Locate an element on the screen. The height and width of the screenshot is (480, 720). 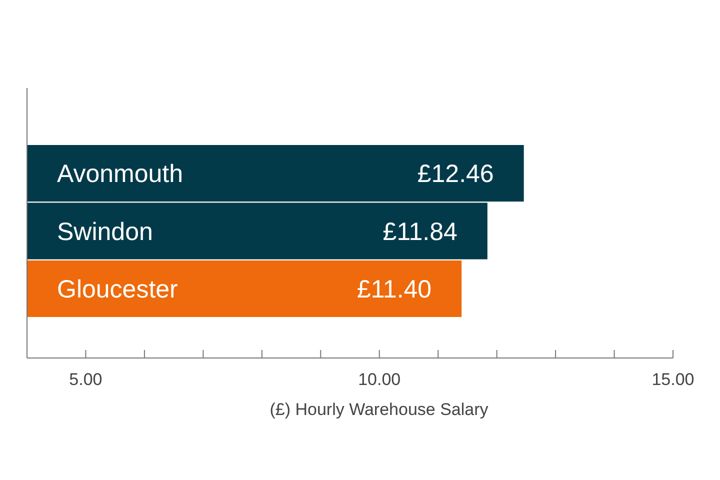
x-tick-label: 5.00 is located at coordinates (85, 379).